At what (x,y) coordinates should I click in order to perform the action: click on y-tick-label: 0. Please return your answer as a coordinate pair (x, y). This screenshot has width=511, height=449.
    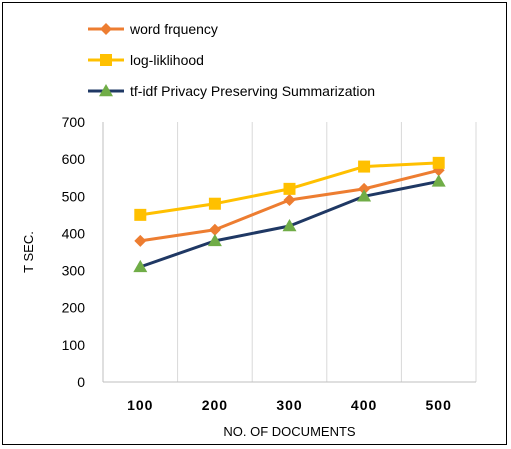
    Looking at the image, I should click on (81, 382).